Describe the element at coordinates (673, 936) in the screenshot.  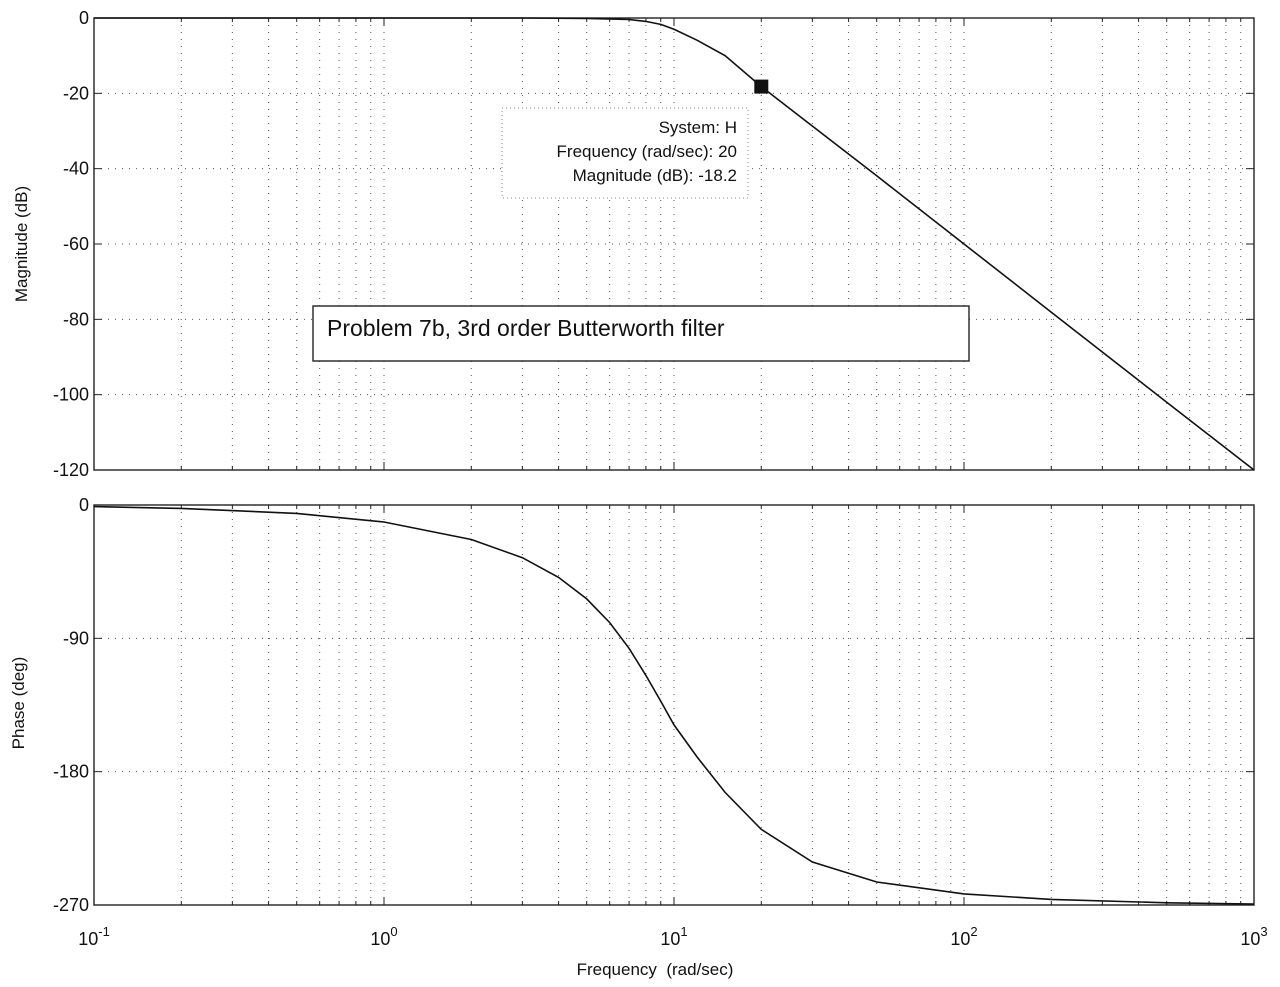
I see `x-tick-label: 10¹` at that location.